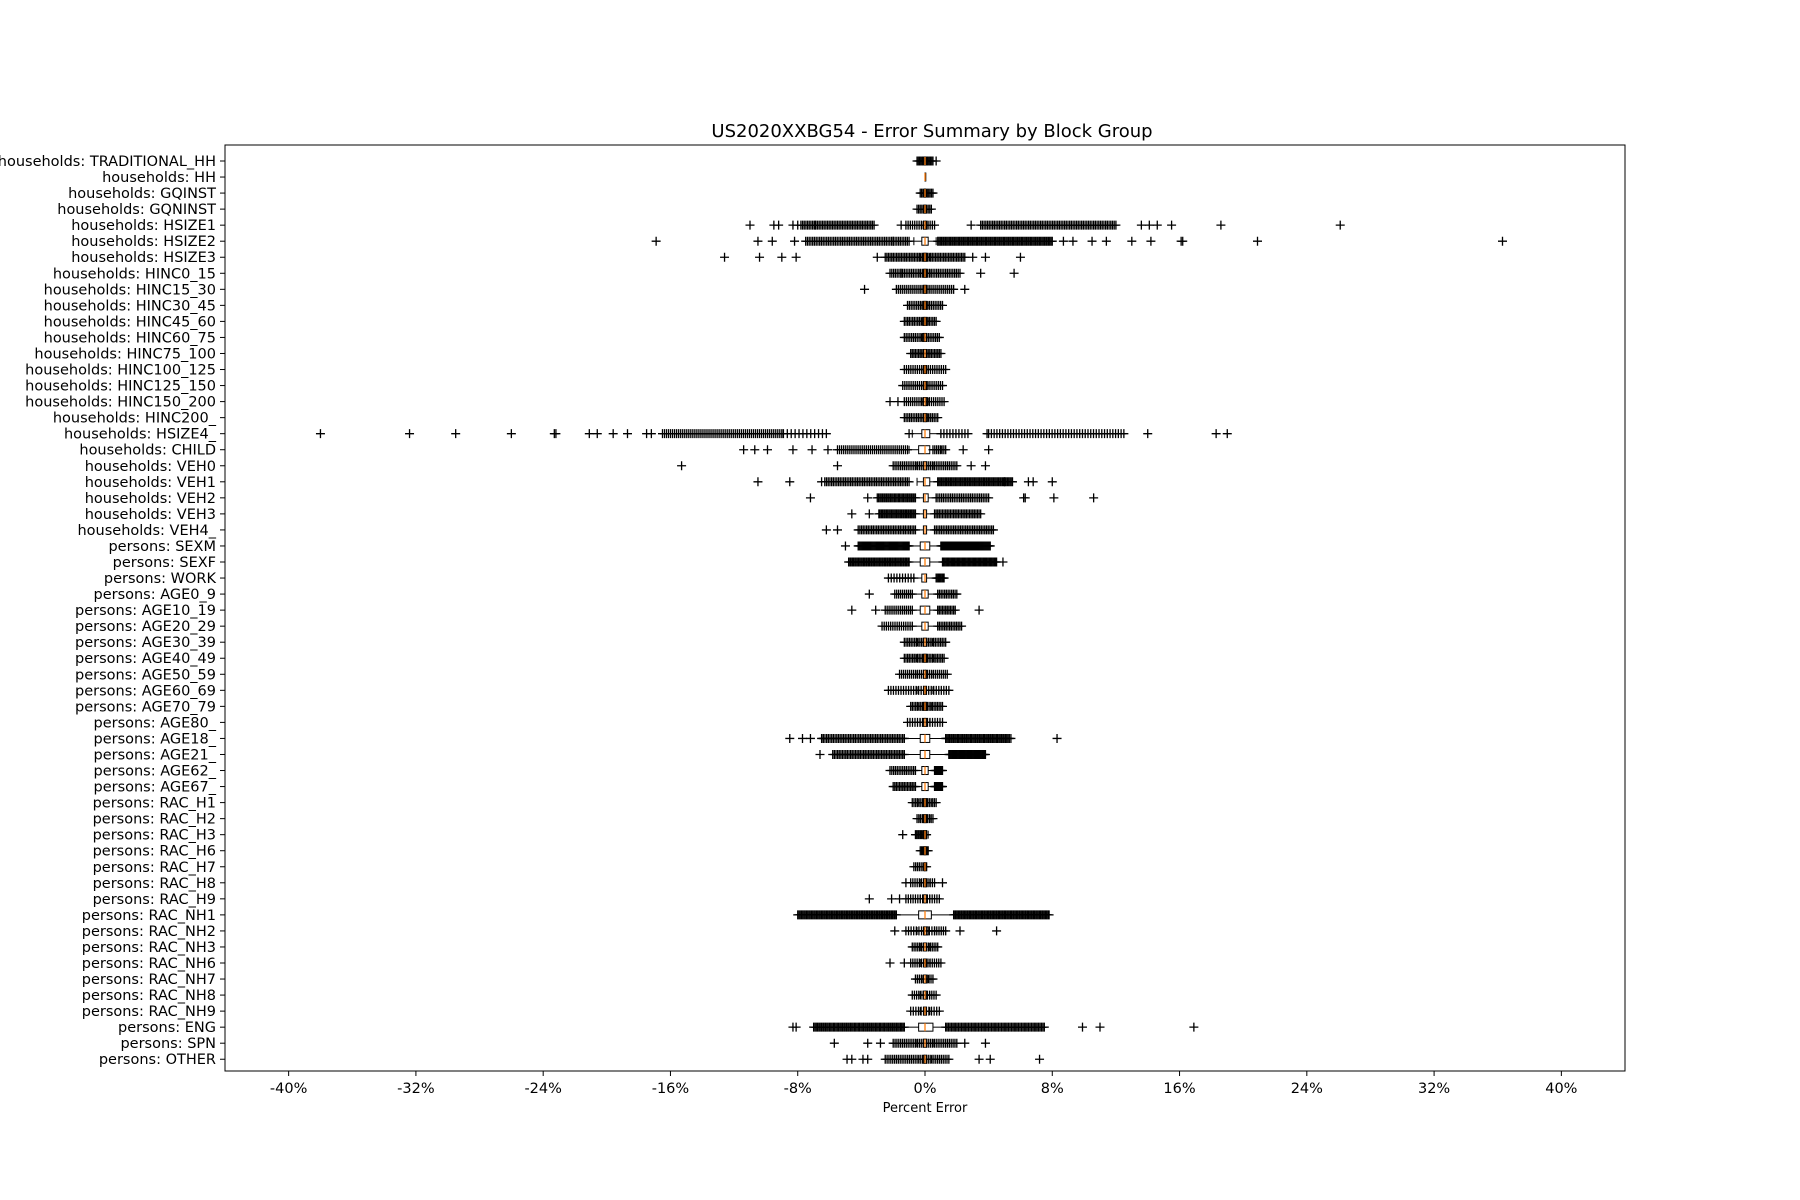 The height and width of the screenshot is (1200, 1800). Describe the element at coordinates (154, 900) in the screenshot. I see `y-tick-label: persons: RAC_H9` at that location.